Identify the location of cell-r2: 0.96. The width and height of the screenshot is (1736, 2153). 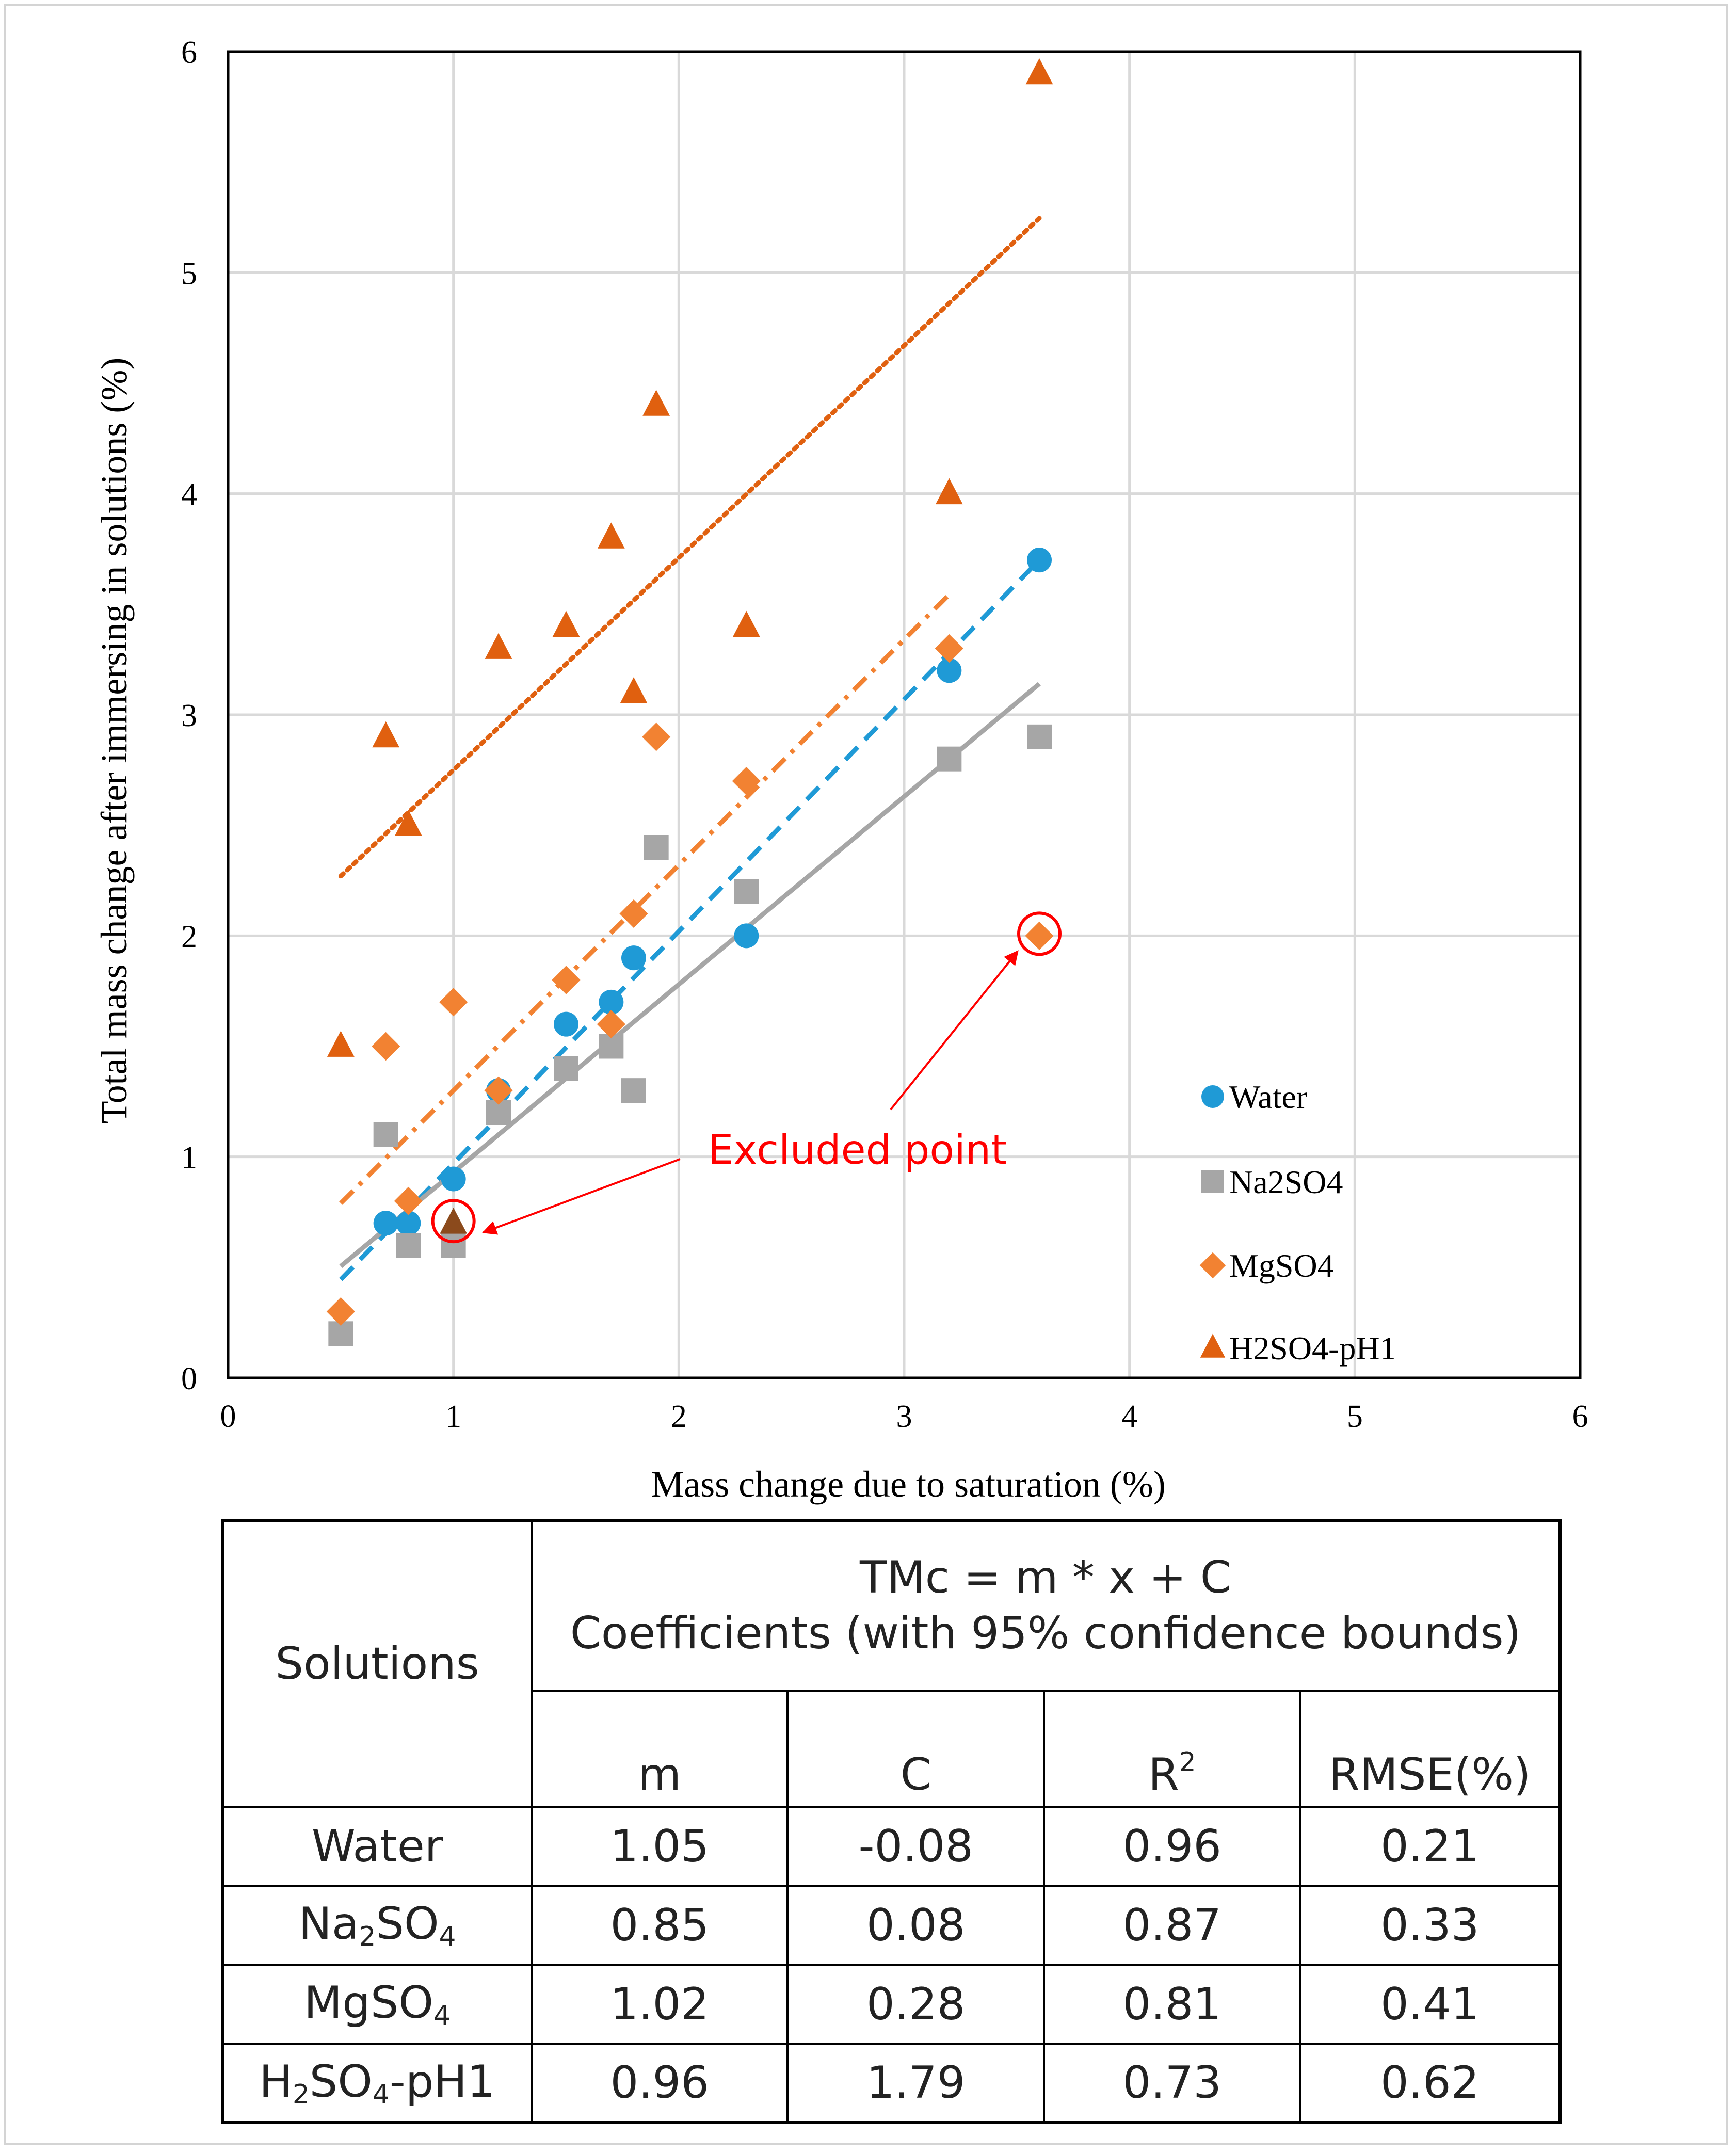
(1172, 1847).